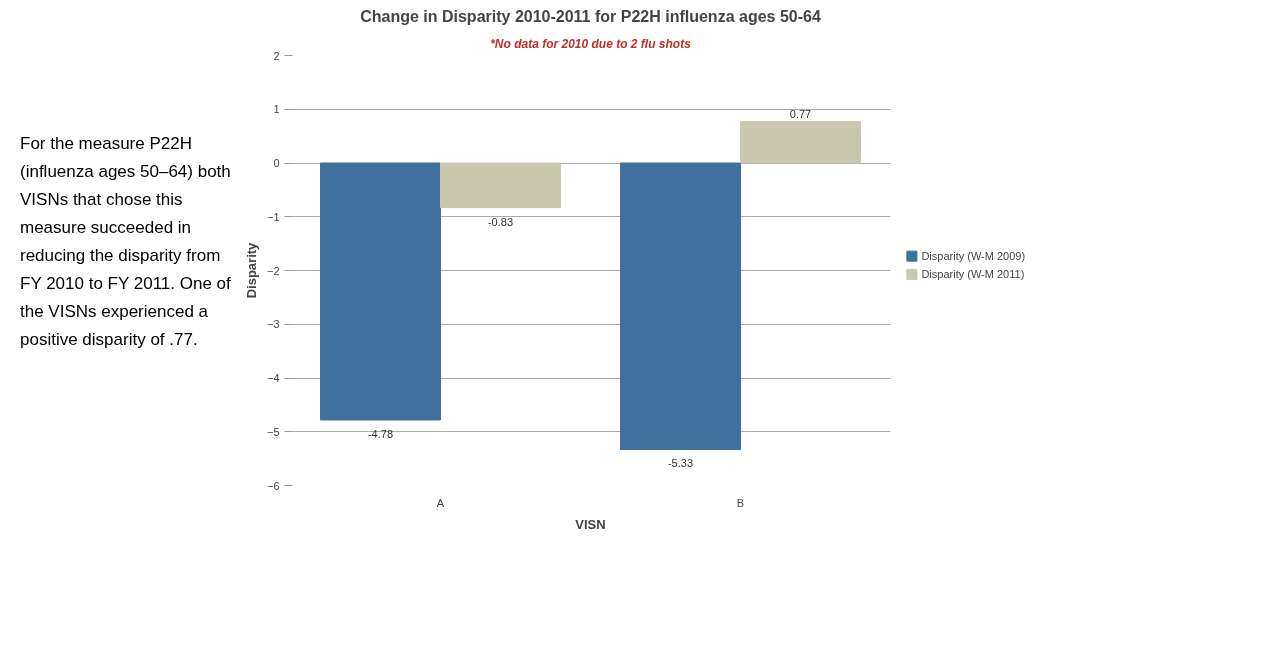 The height and width of the screenshot is (665, 1261). What do you see at coordinates (440, 502) in the screenshot?
I see `x-tick-label: A` at bounding box center [440, 502].